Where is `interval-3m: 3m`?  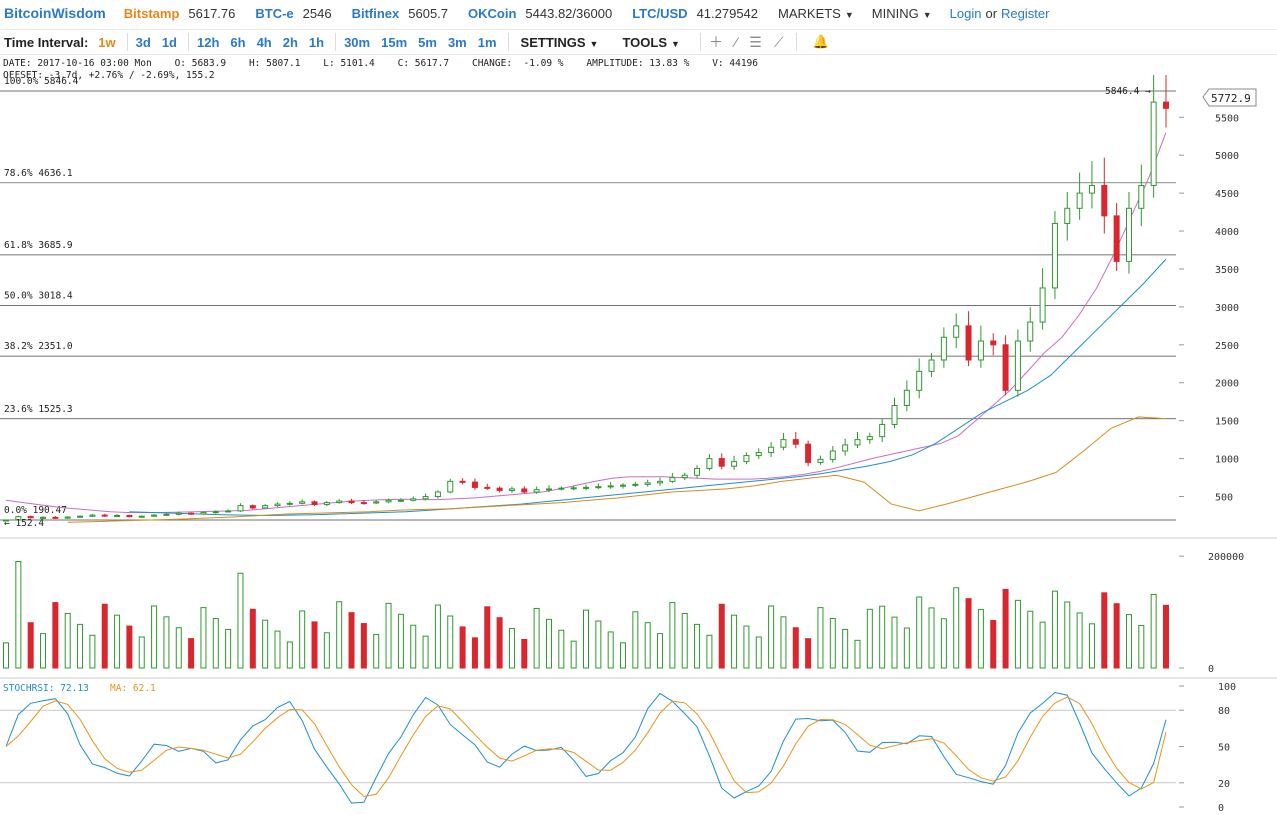
interval-3m: 3m is located at coordinates (457, 42).